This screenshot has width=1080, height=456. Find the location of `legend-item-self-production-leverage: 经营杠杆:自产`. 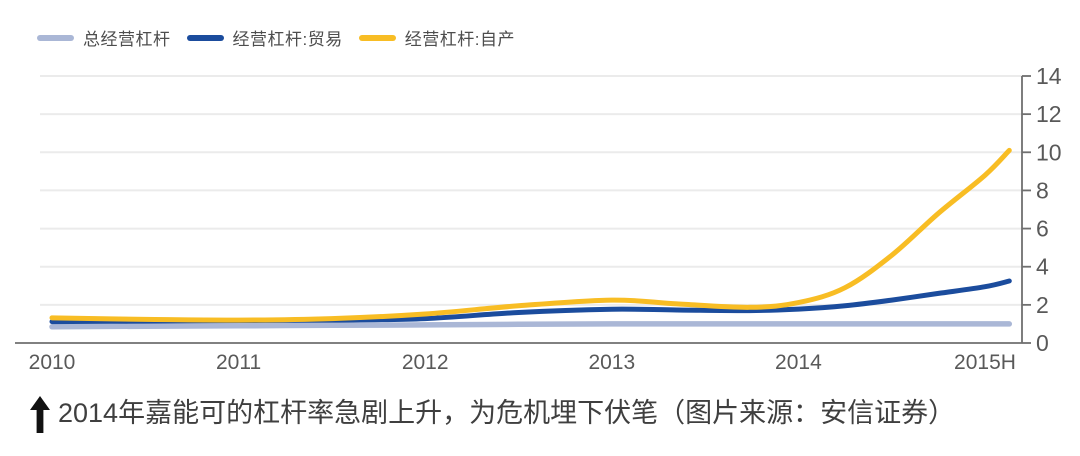

legend-item-self-production-leverage: 经营杠杆:自产 is located at coordinates (436, 37).